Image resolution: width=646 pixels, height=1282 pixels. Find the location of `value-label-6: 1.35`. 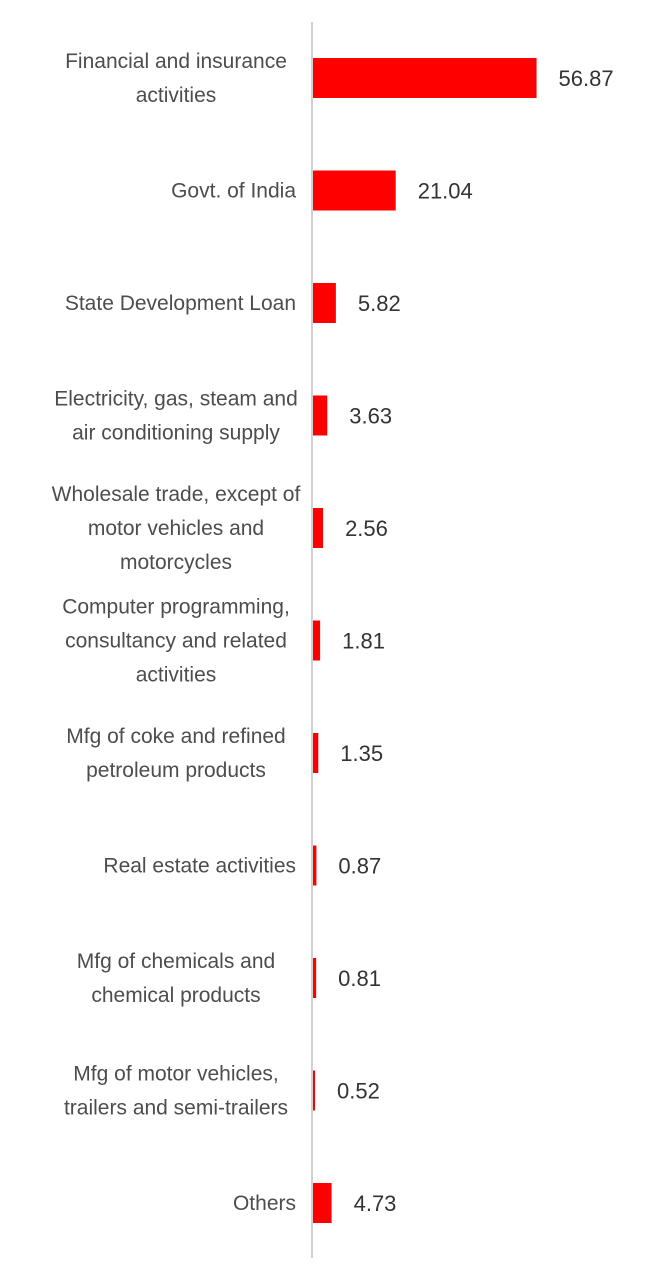

value-label-6: 1.35 is located at coordinates (361, 753).